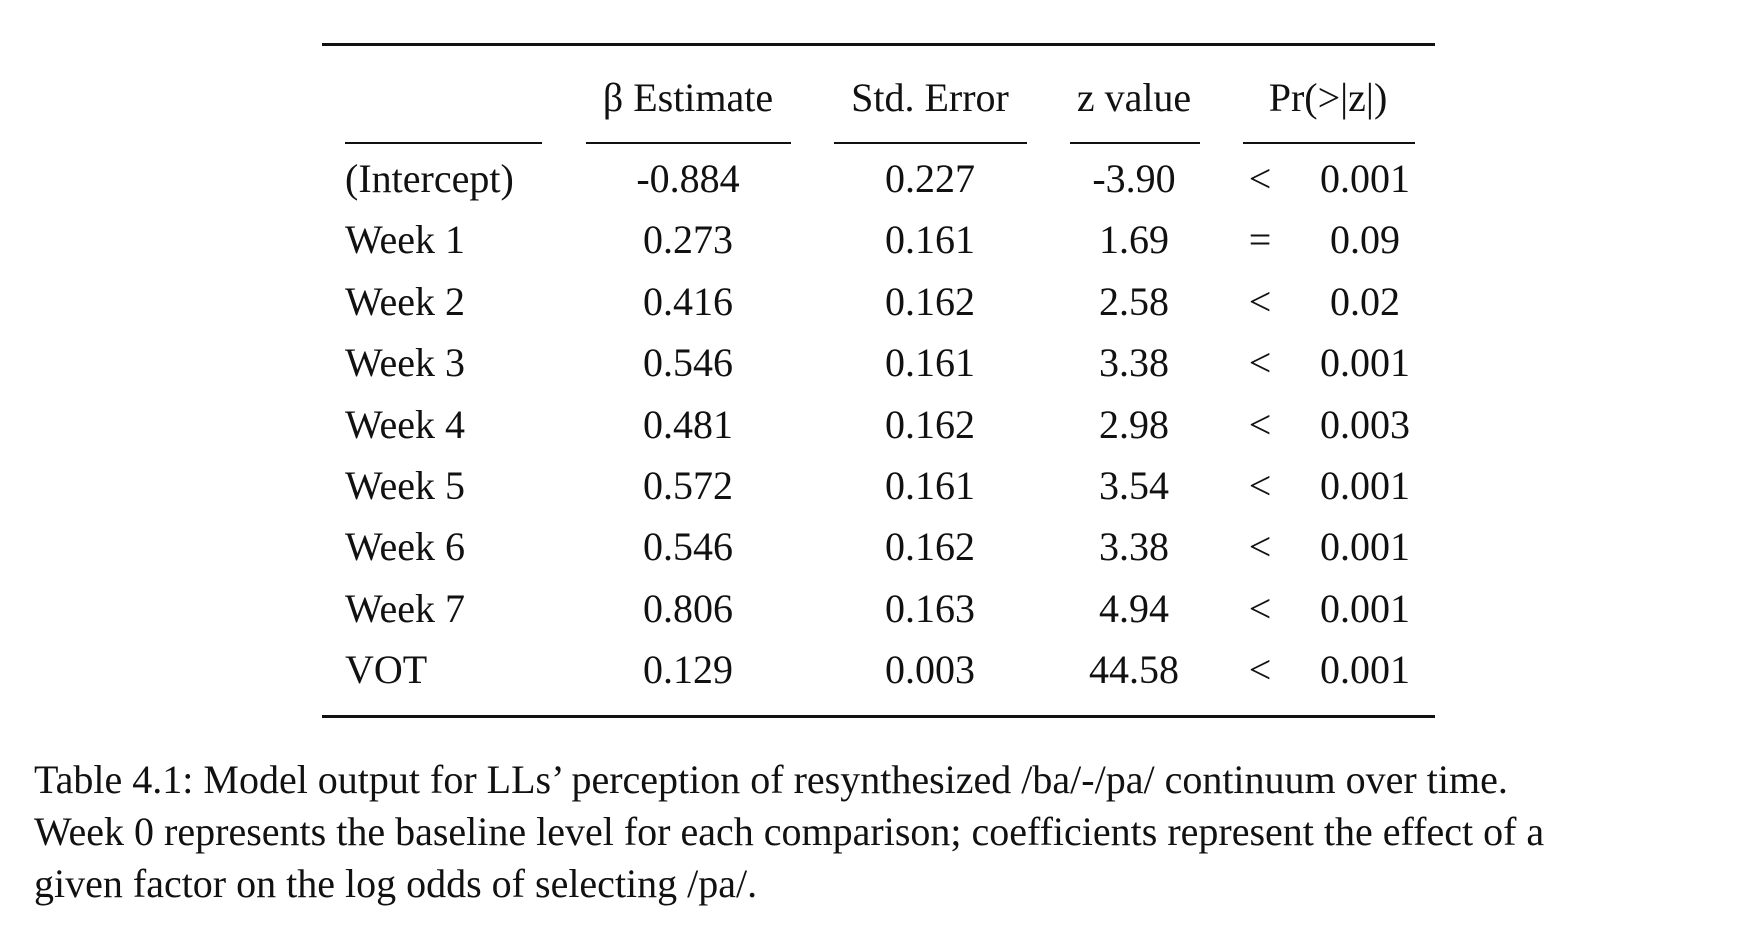 This screenshot has height=940, width=1762. Describe the element at coordinates (1134, 178) in the screenshot. I see `cell: -3.90` at that location.